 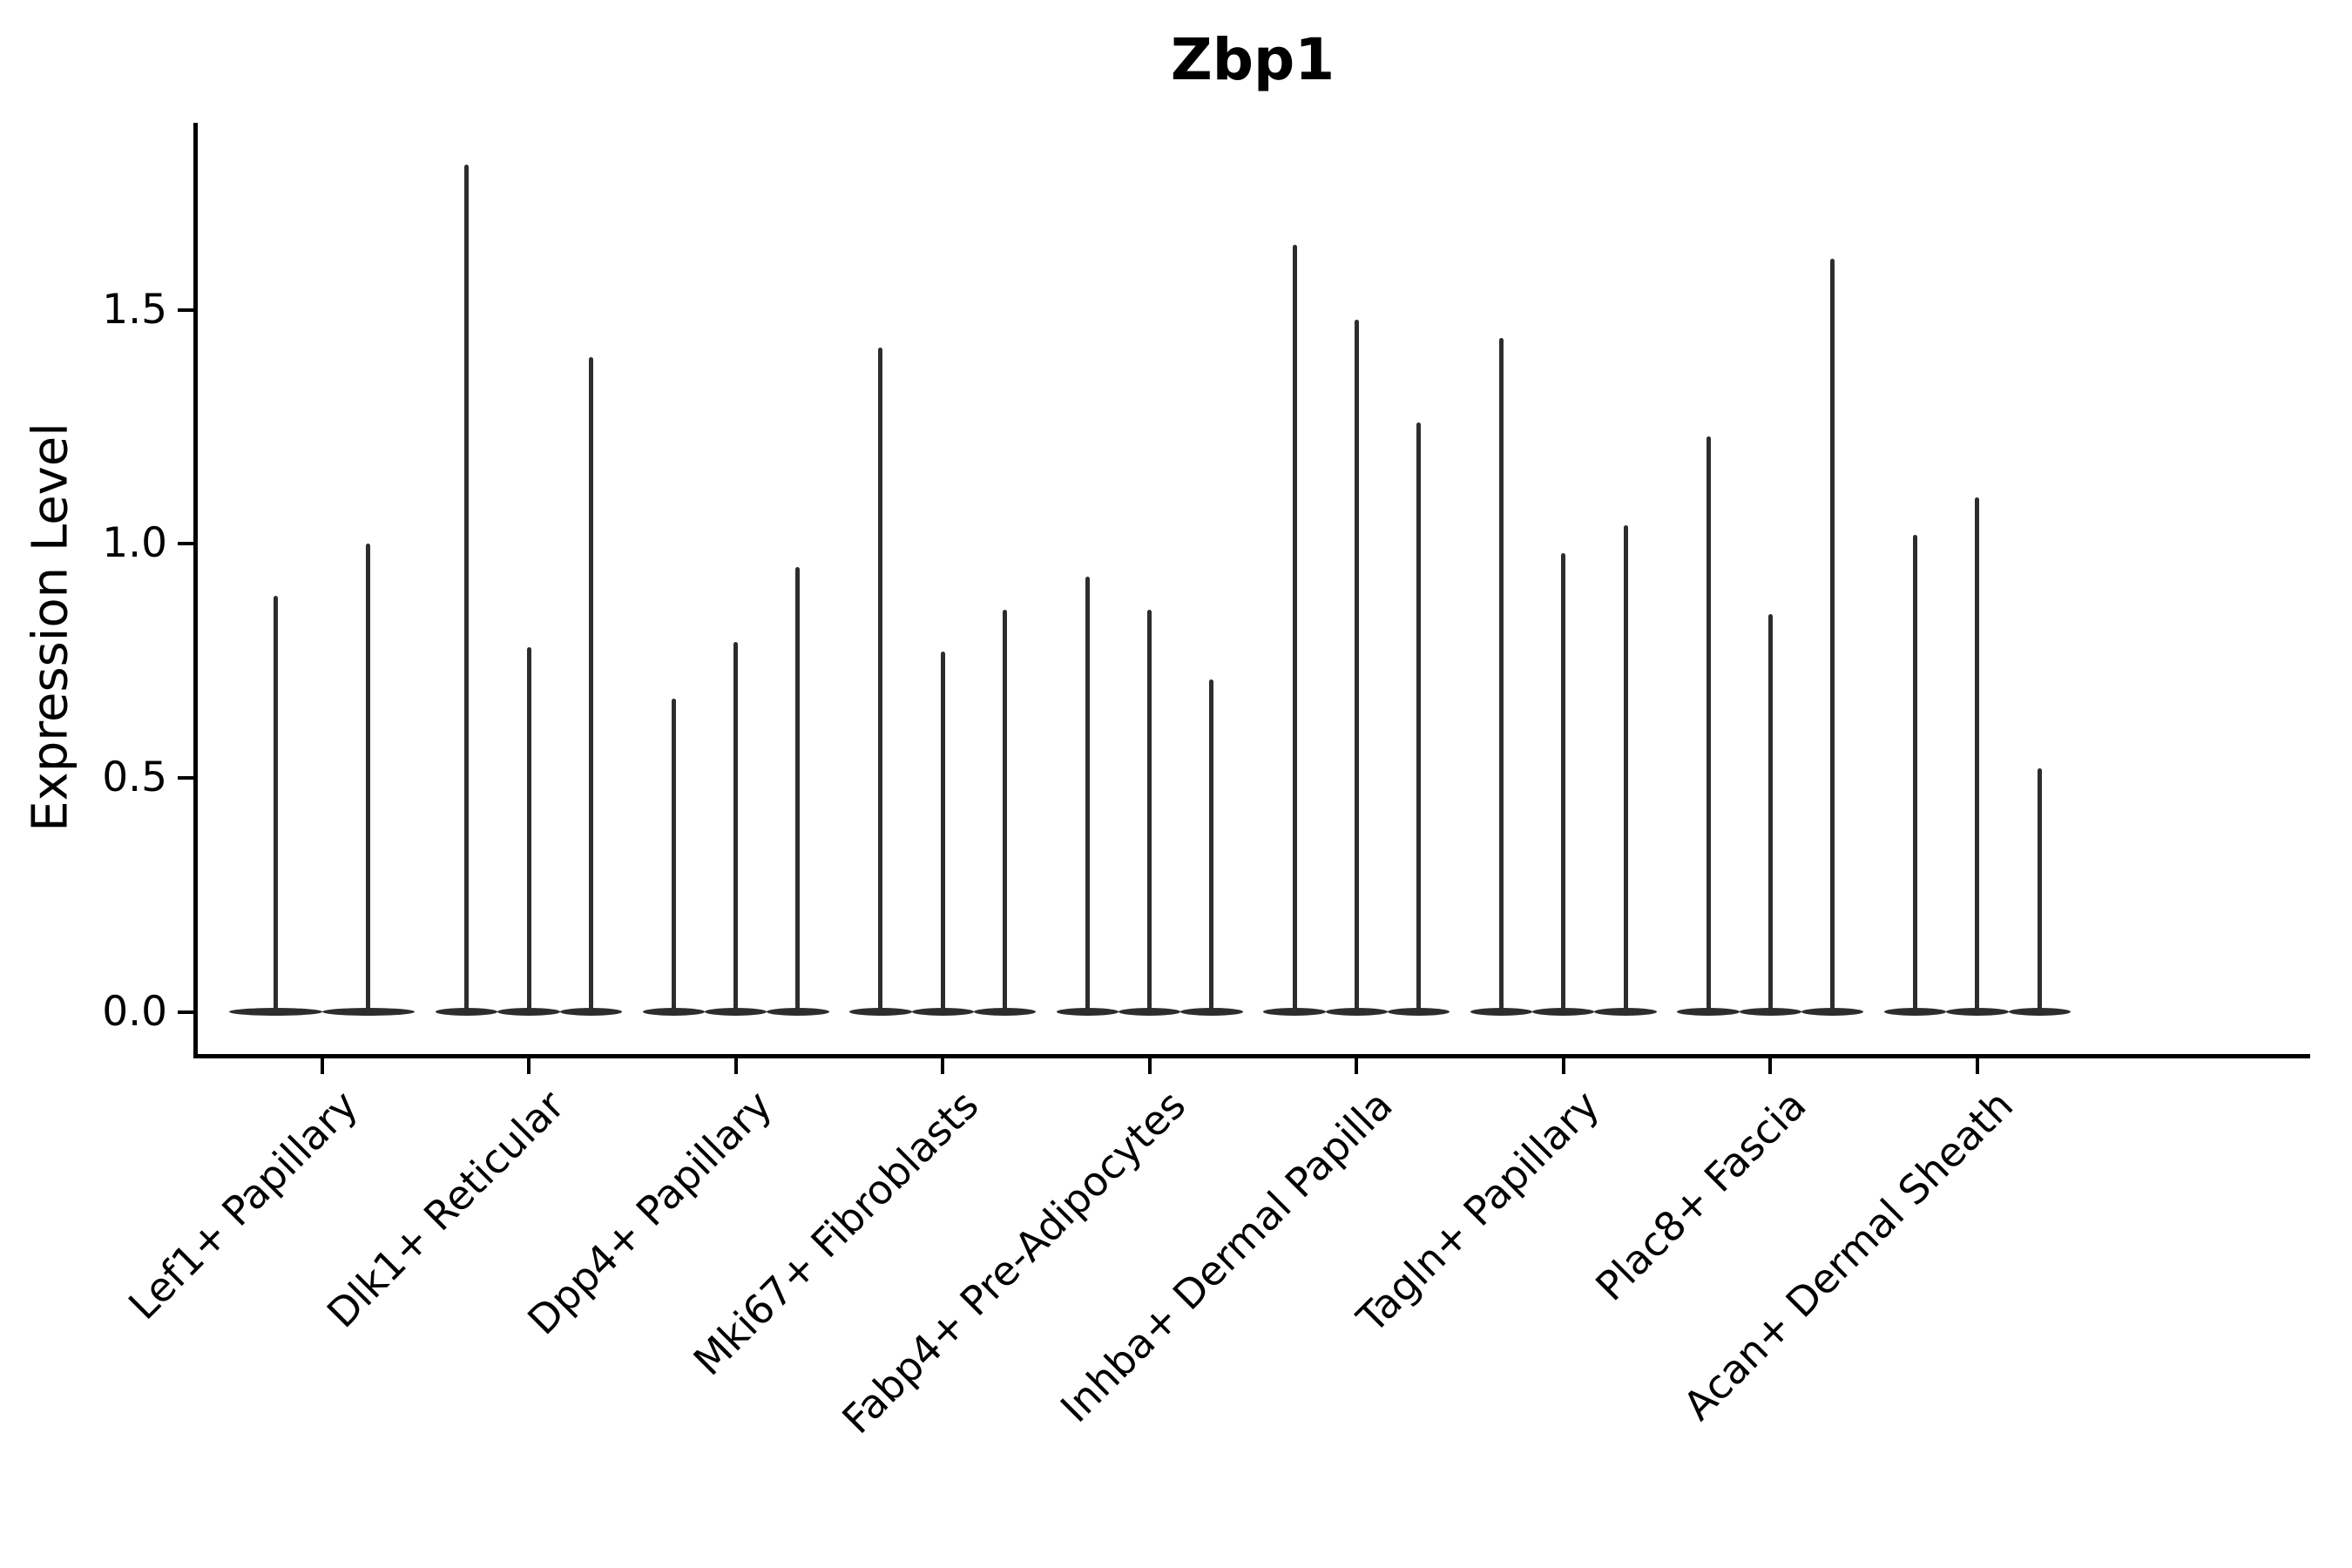 What do you see at coordinates (1251, 1056) in the screenshot?
I see `bottom-spine` at bounding box center [1251, 1056].